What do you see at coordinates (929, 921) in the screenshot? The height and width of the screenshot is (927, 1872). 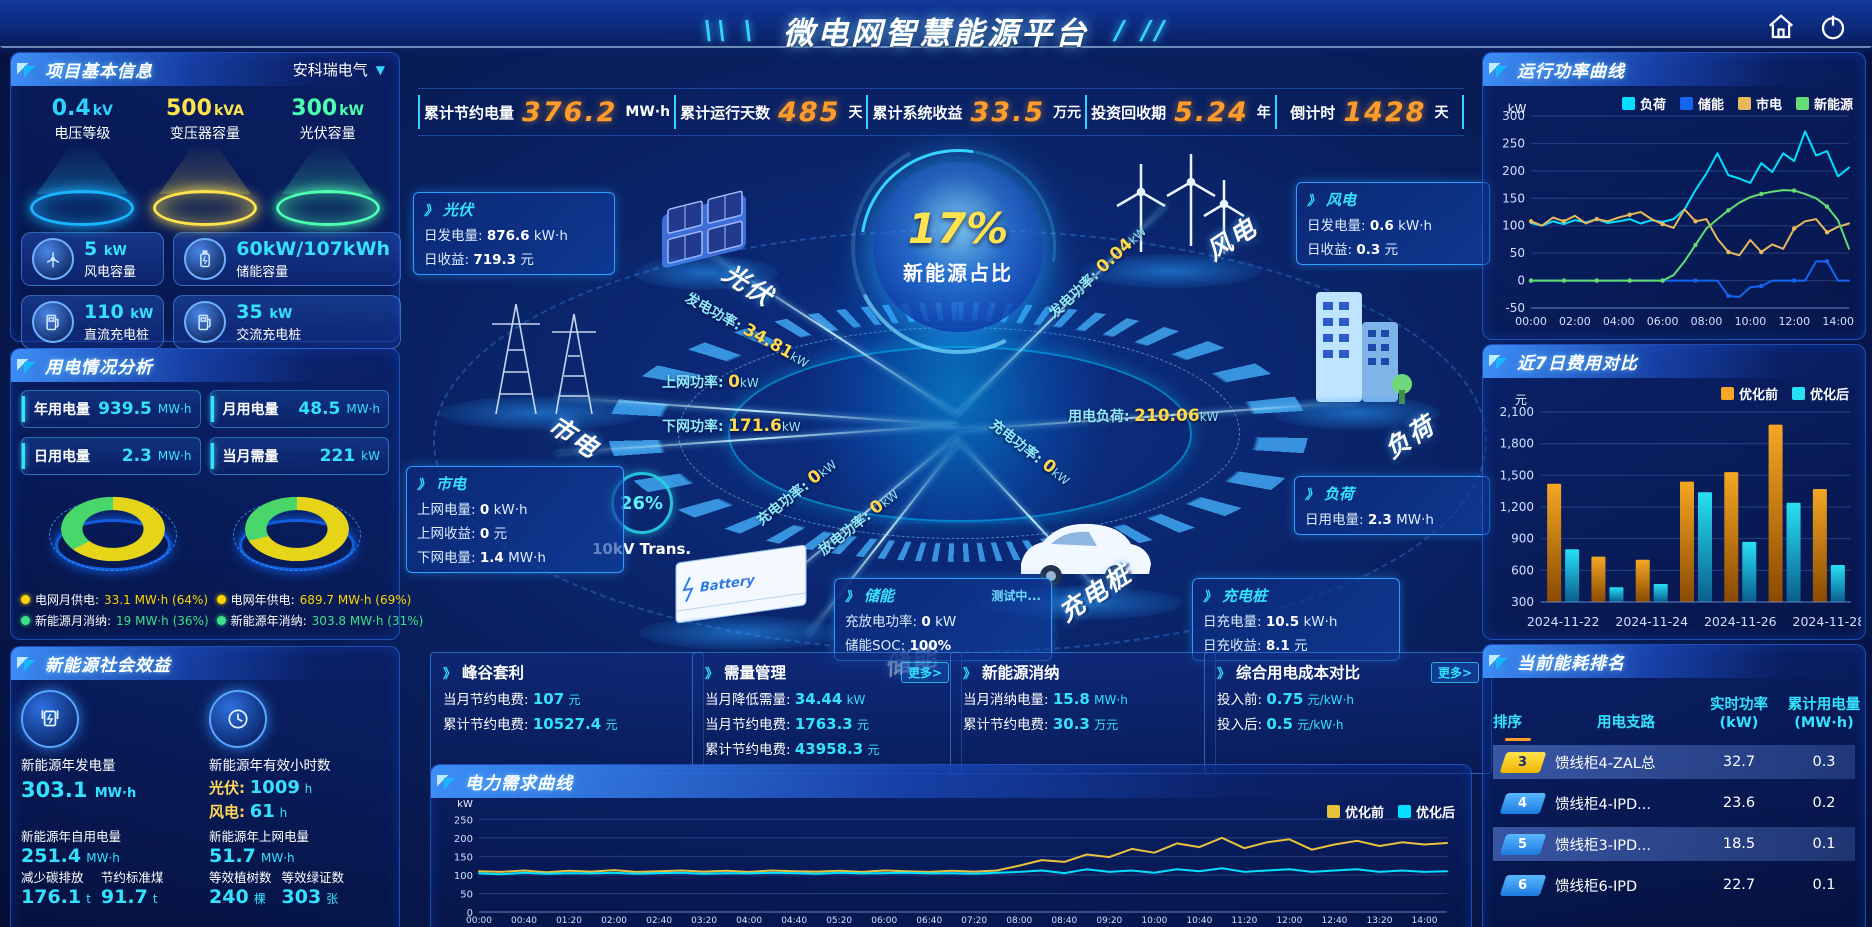 I see `svg-text: 06:40` at bounding box center [929, 921].